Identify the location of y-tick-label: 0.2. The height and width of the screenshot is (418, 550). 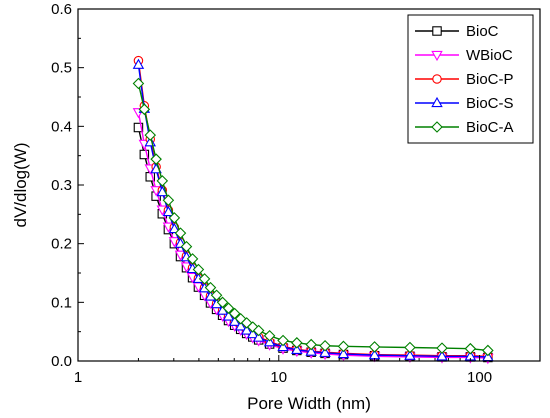
(61, 244).